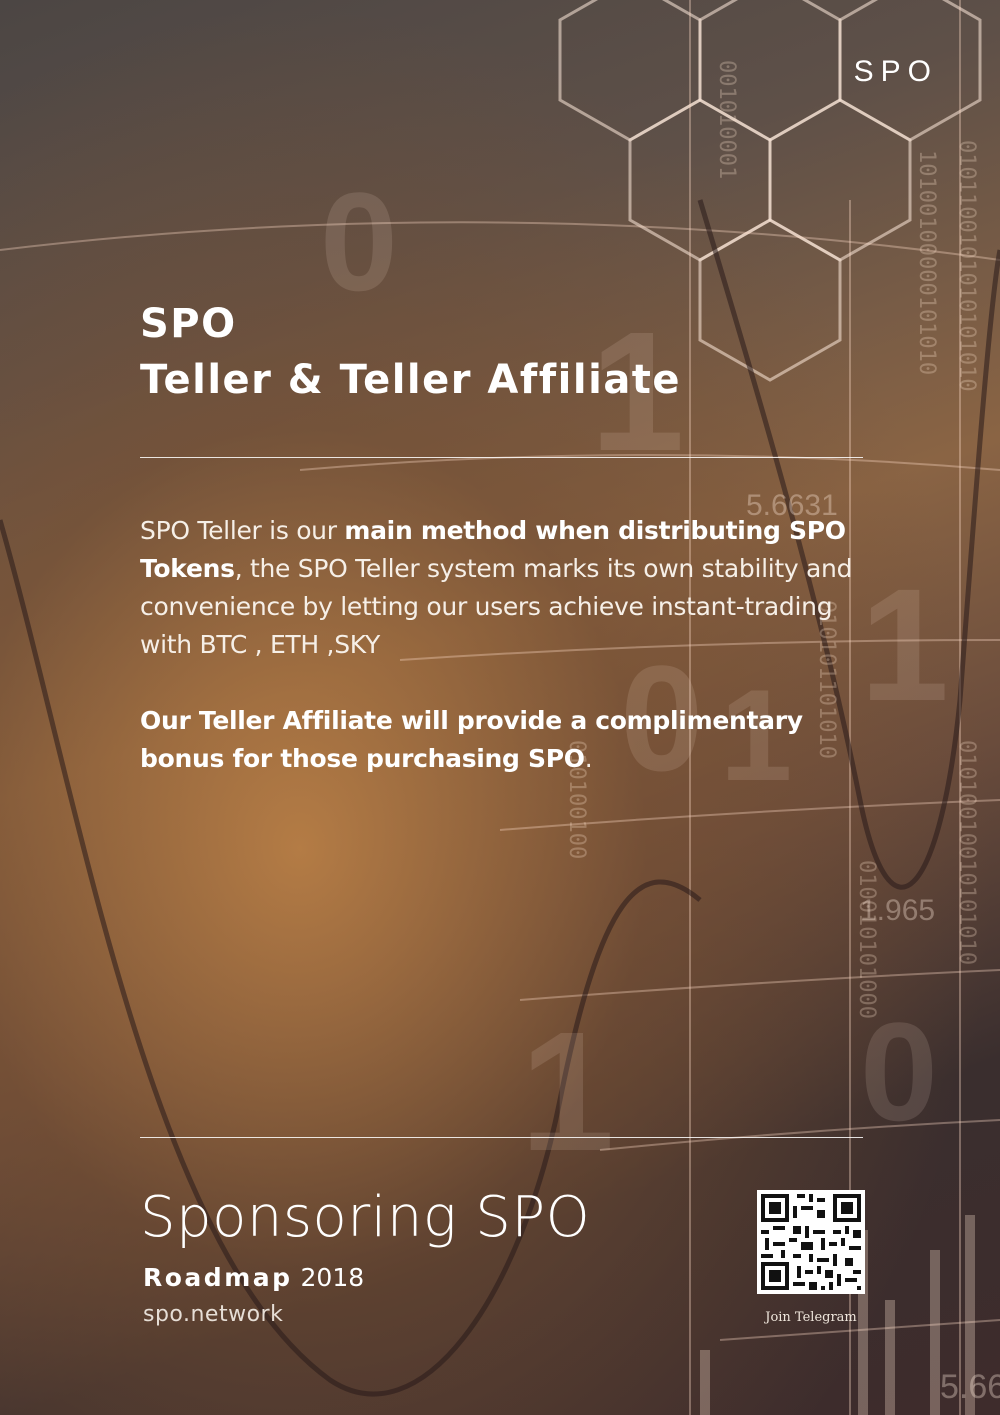 This screenshot has width=1000, height=1415. I want to click on roadmap-year: 2018, so click(333, 1277).